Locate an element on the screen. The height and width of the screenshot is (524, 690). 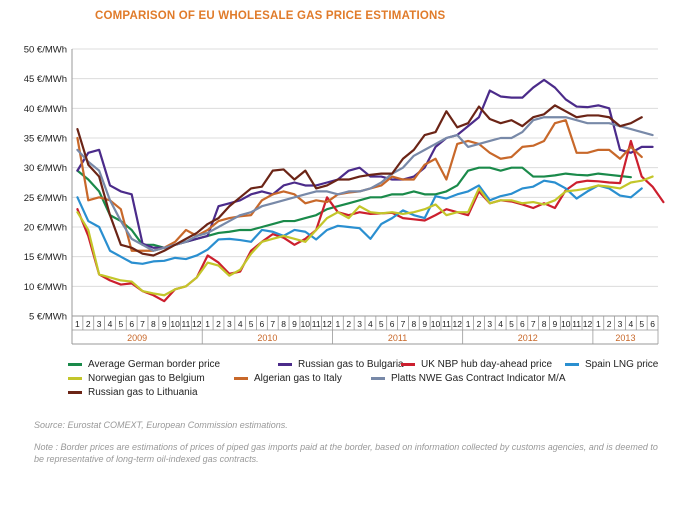
y-tick-label: 35 €/MWh is located at coordinates (45, 139).